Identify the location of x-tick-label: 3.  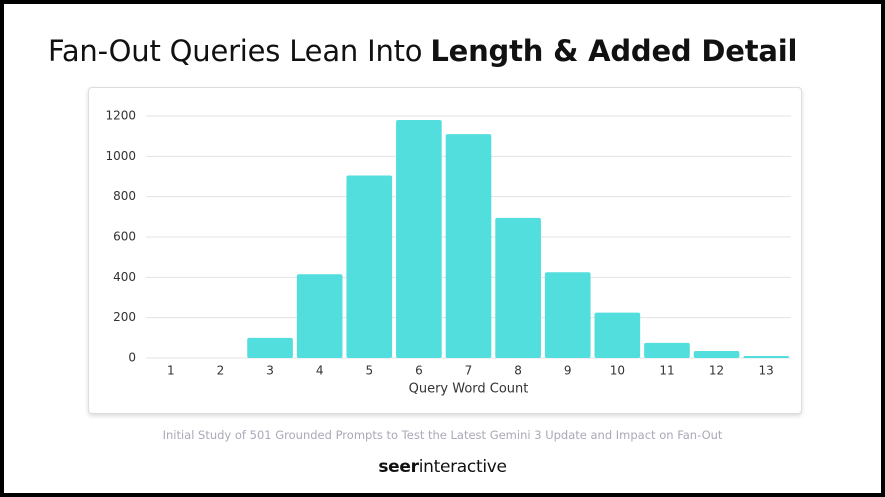
(270, 371).